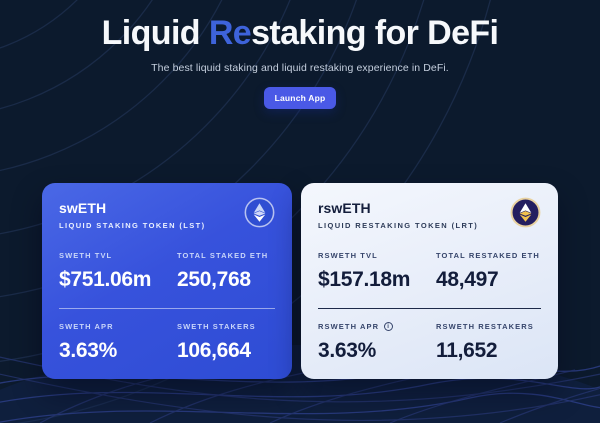 This screenshot has width=600, height=423. I want to click on stat-sweth-stakers: SWETH STAKERS 106,664, so click(216, 342).